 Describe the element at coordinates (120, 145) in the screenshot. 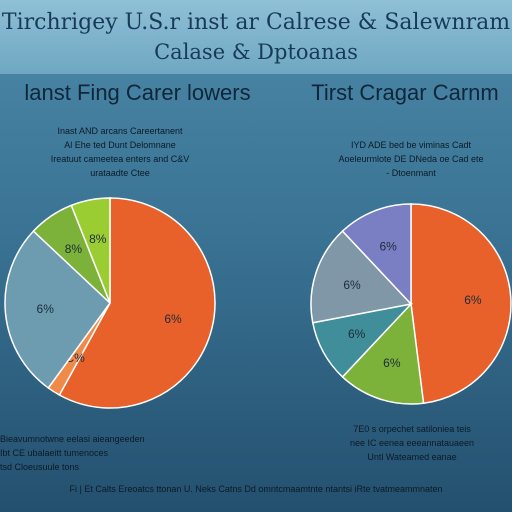

I see `left-desc-line: Al Ehe ted Dunt Delomnane` at that location.